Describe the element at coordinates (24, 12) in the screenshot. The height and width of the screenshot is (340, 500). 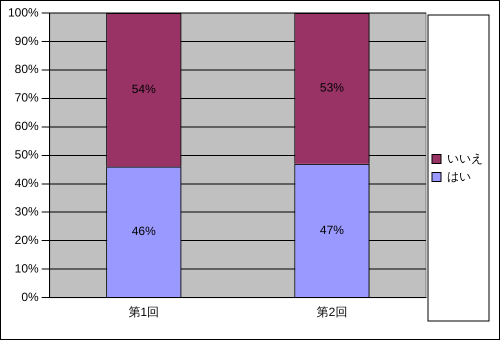
I see `y-tick-label: 100%` at that location.